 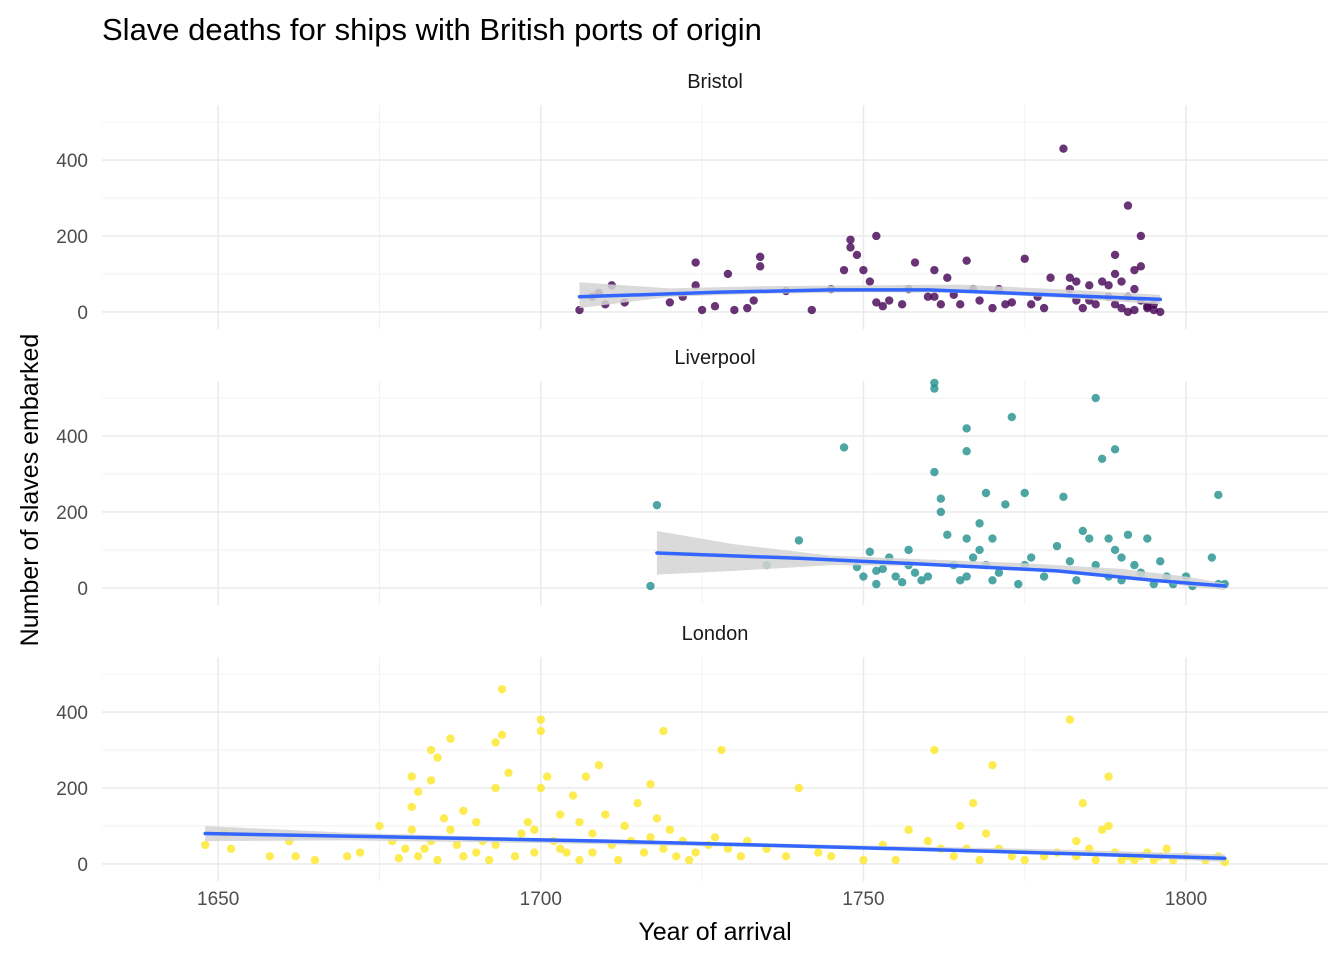 What do you see at coordinates (30, 490) in the screenshot?
I see `y-axis-title: Number of slaves embarked` at bounding box center [30, 490].